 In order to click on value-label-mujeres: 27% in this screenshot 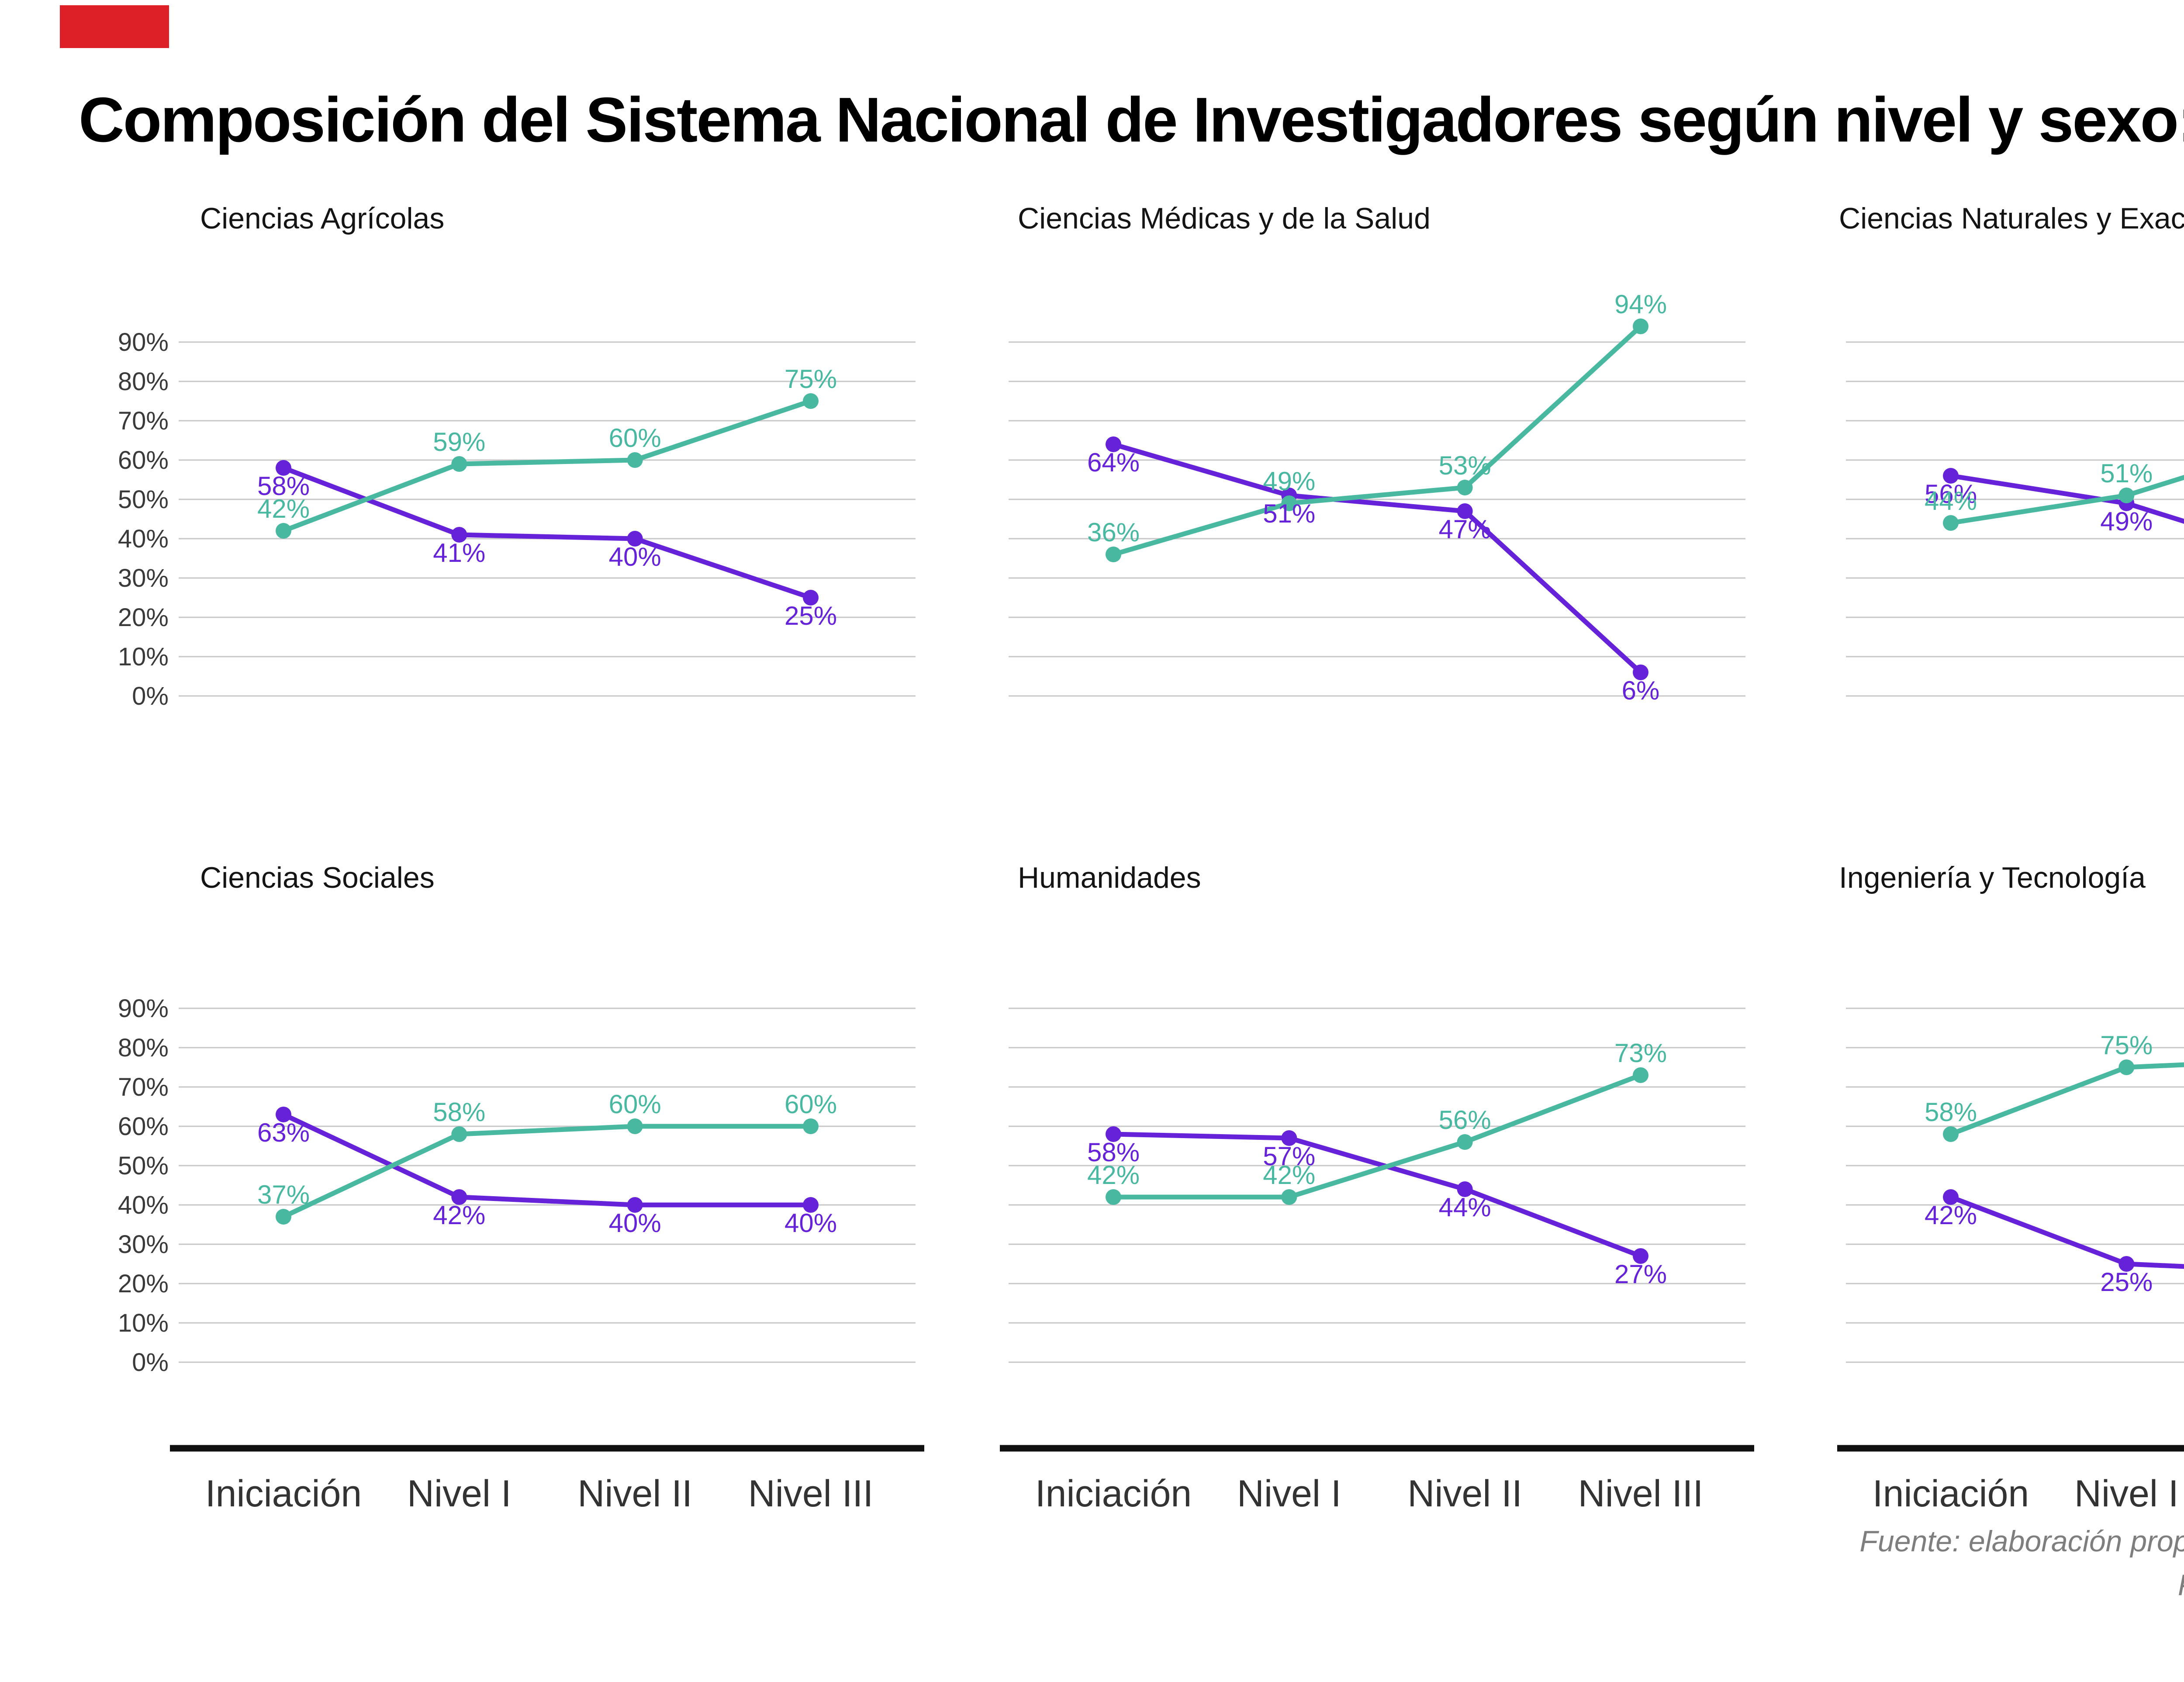, I will do `click(1640, 1274)`.